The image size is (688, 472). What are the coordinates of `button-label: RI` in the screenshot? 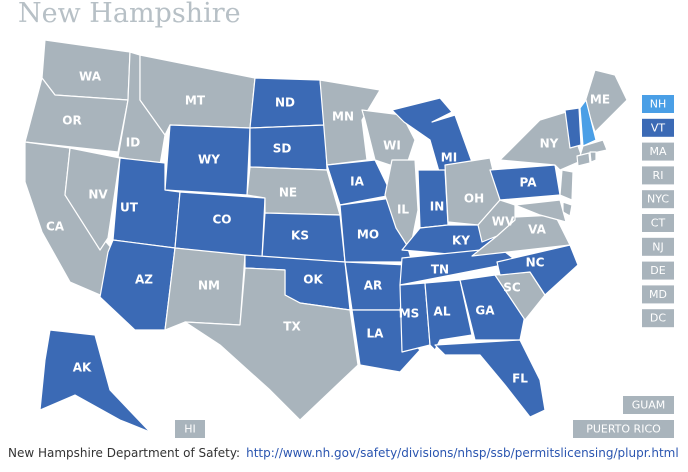 It's located at (658, 175).